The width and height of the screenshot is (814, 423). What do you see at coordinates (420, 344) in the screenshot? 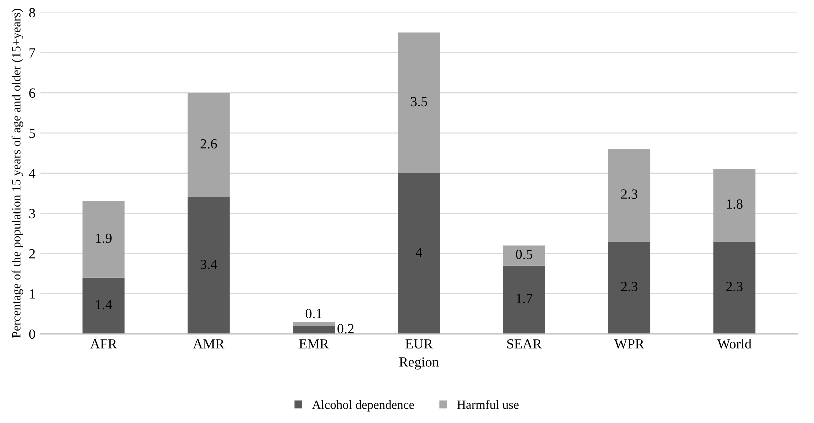
I see `x-tick-label: EUR` at bounding box center [420, 344].